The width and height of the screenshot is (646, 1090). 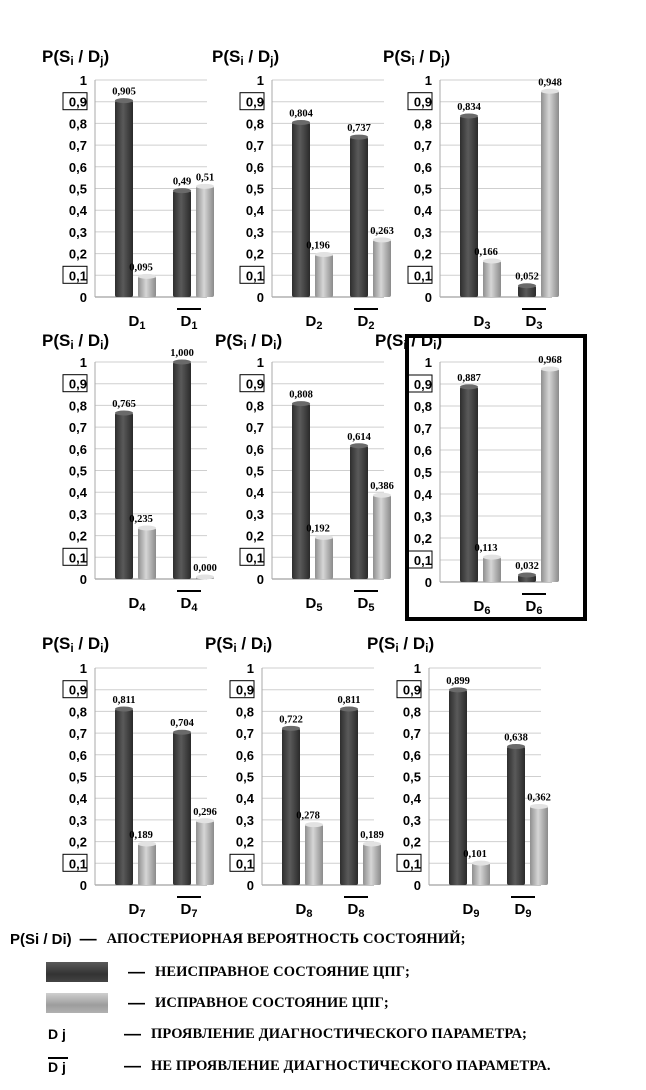 What do you see at coordinates (272, 1002) in the screenshot?
I see `legend-text-serviceable: ИСПРАВНОЕ СОСТОЯНИЕ ЦПГ;` at bounding box center [272, 1002].